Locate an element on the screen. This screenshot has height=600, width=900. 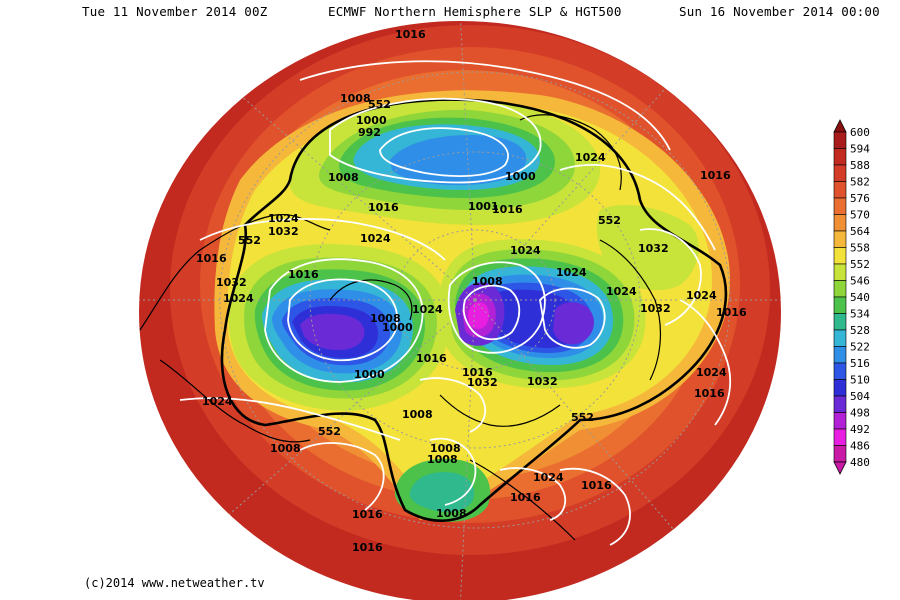
colorbar-tick-label: 534 is located at coordinates (860, 314).